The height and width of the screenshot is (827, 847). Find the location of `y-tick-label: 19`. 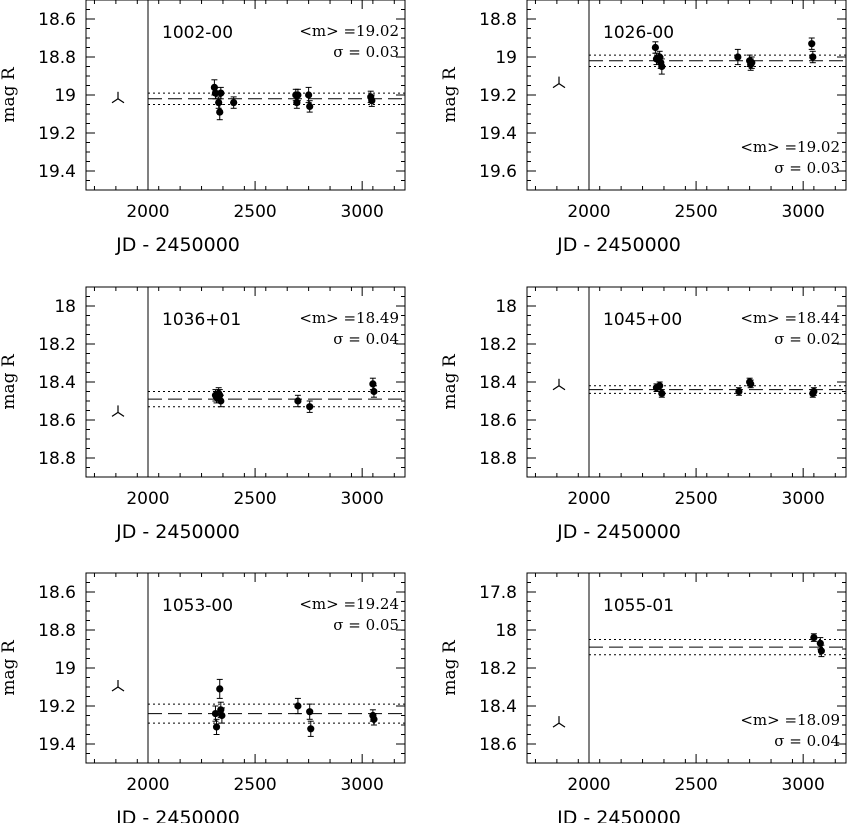

y-tick-label: 19 is located at coordinates (65, 96).